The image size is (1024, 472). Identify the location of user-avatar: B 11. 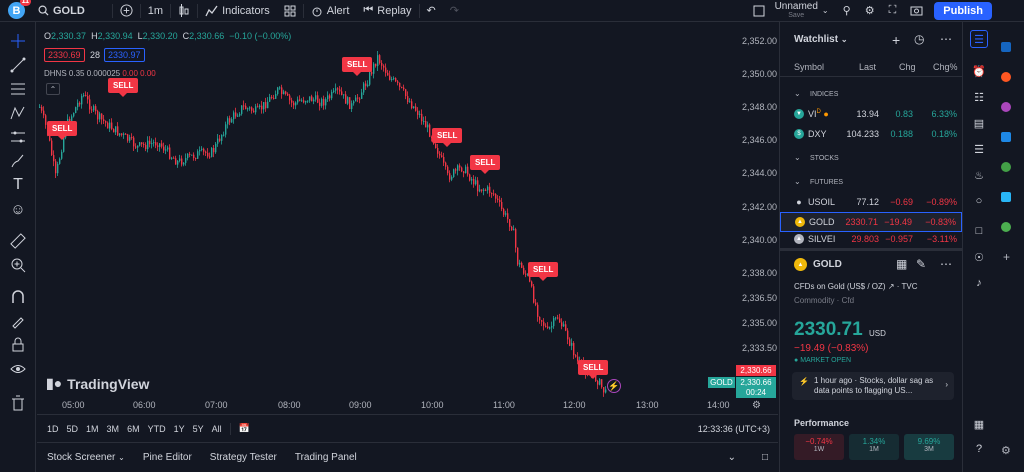
(19, 9).